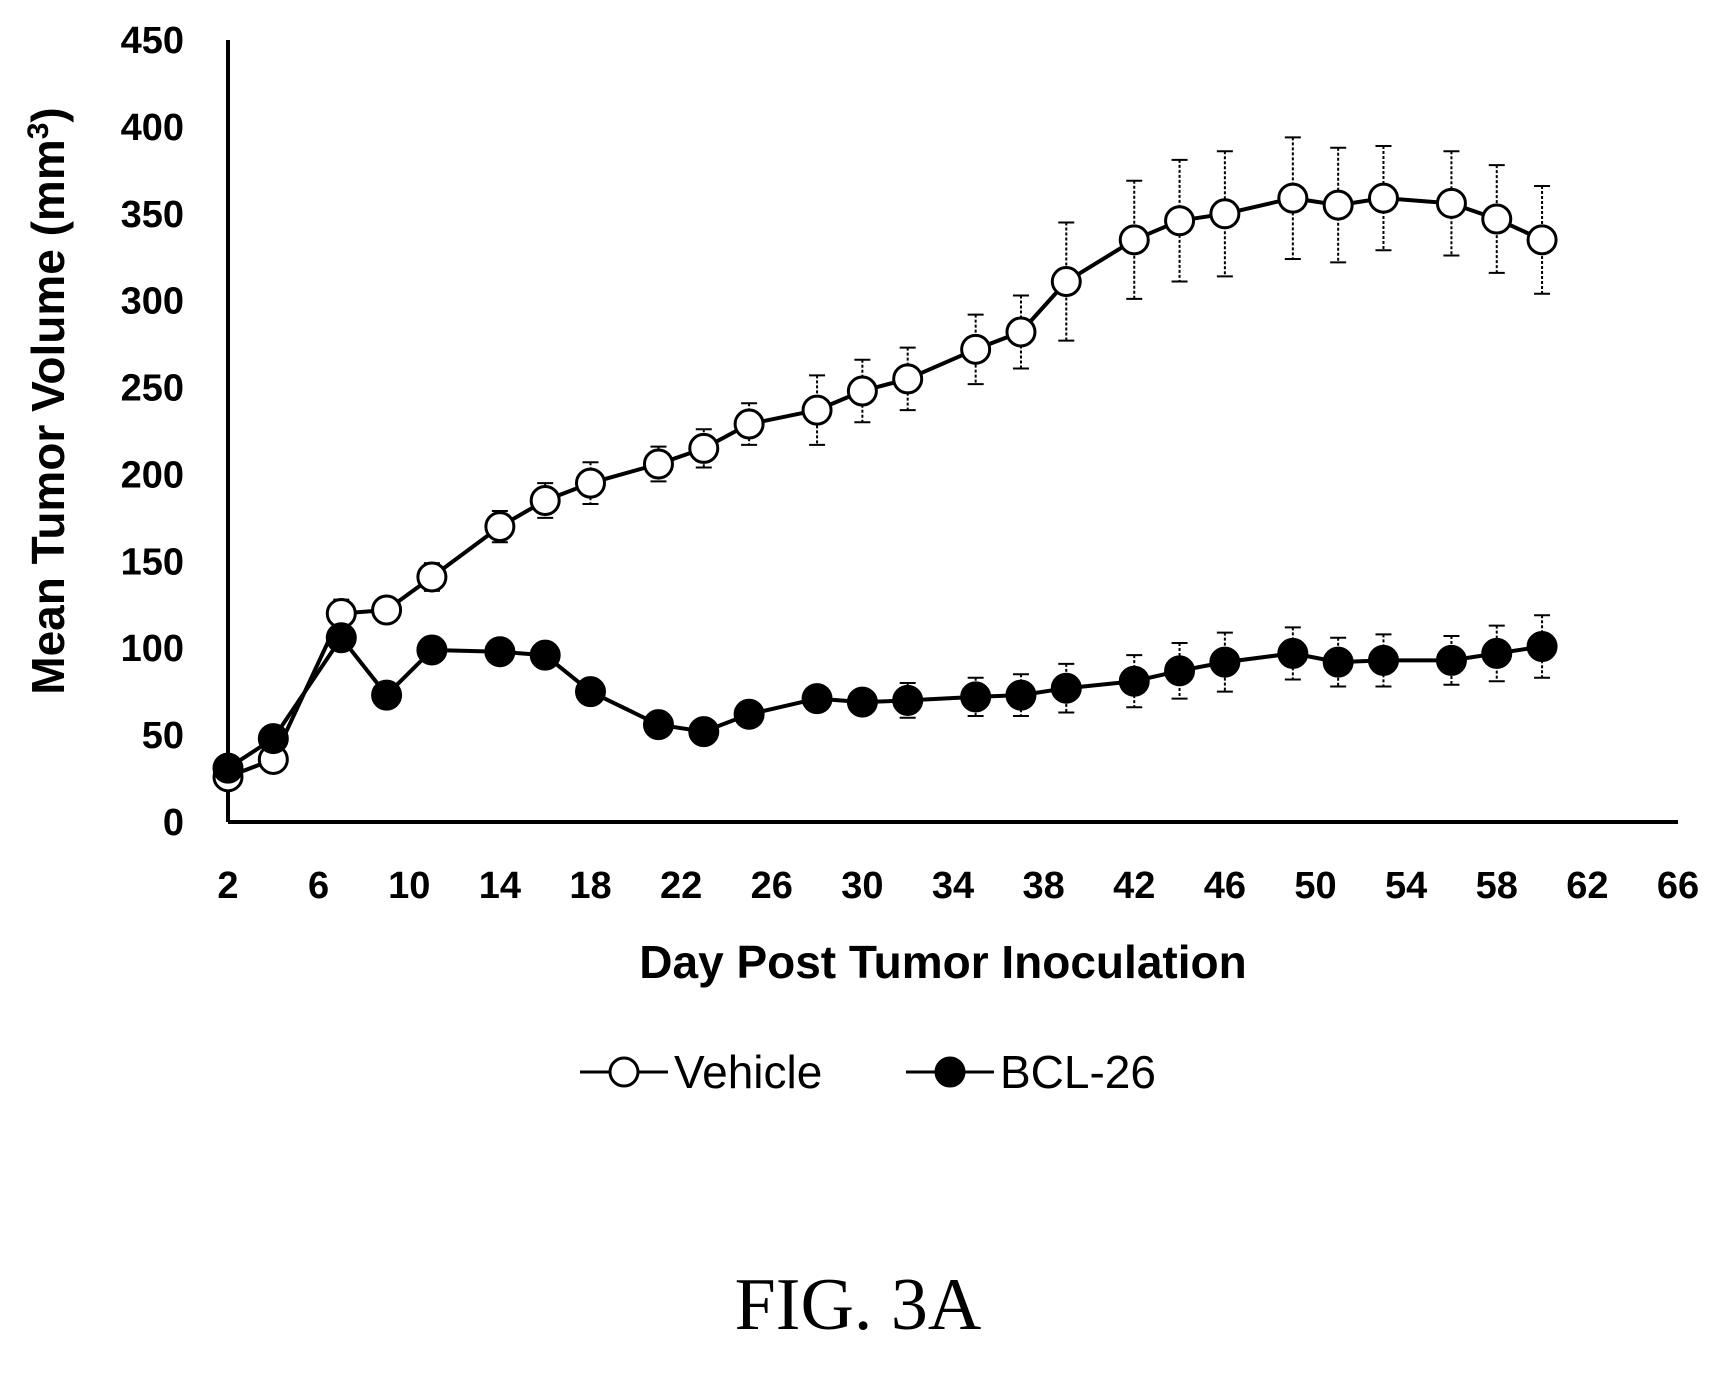 This screenshot has width=1716, height=1386. I want to click on x-tick-label: 34, so click(953, 886).